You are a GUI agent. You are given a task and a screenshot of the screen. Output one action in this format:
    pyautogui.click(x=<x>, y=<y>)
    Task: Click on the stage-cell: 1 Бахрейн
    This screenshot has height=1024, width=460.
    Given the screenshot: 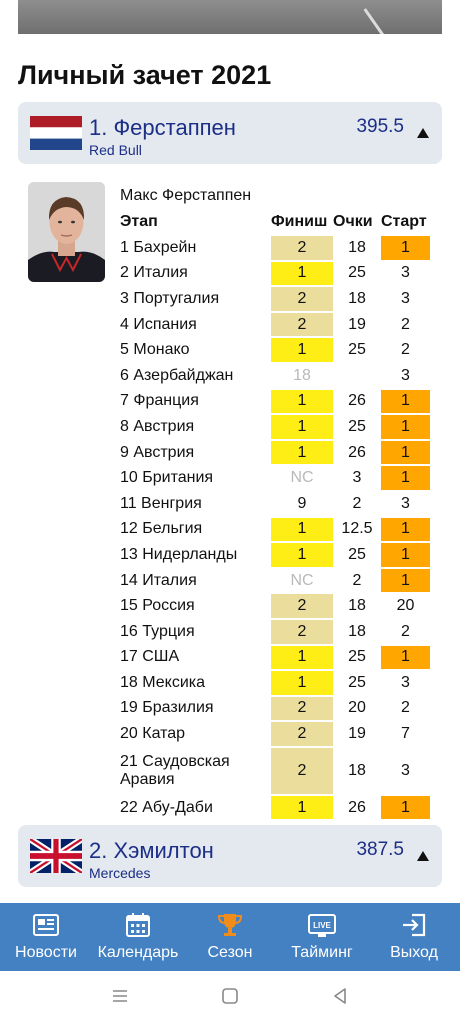 What is the action you would take?
    pyautogui.click(x=158, y=247)
    